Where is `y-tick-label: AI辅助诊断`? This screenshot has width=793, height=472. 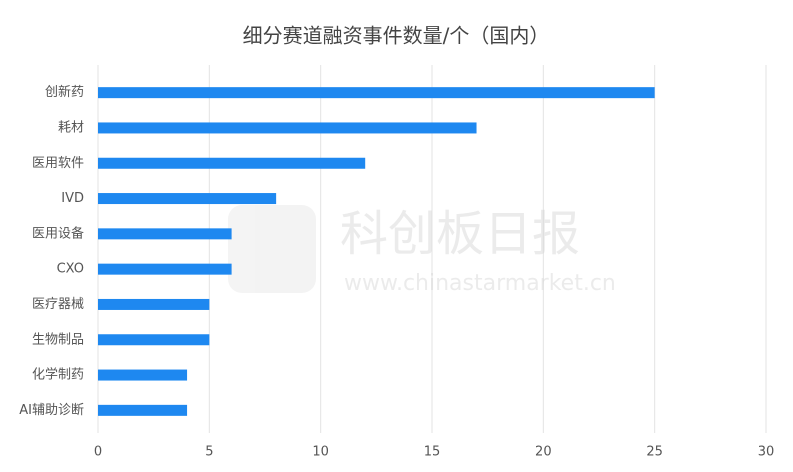 y-tick-label: AI辅助诊断 is located at coordinates (51, 410).